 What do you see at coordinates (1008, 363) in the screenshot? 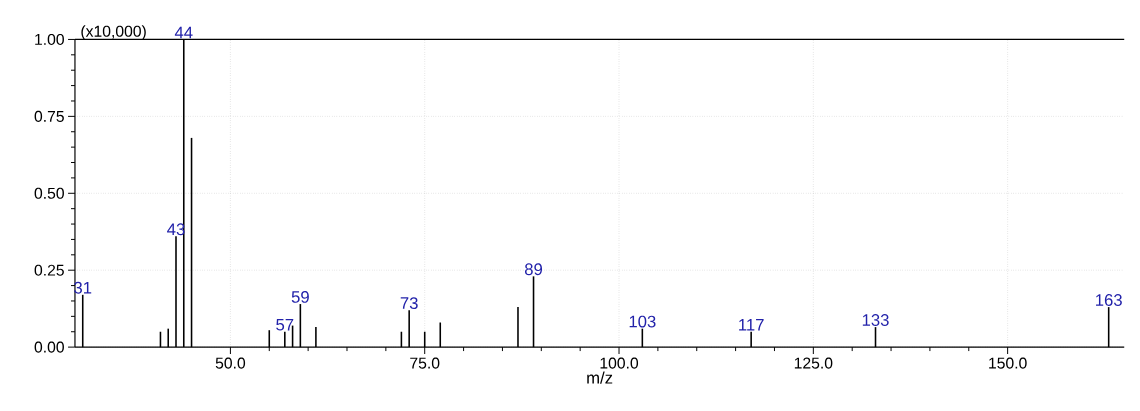
I see `x-tick-label: 150.0` at bounding box center [1008, 363].